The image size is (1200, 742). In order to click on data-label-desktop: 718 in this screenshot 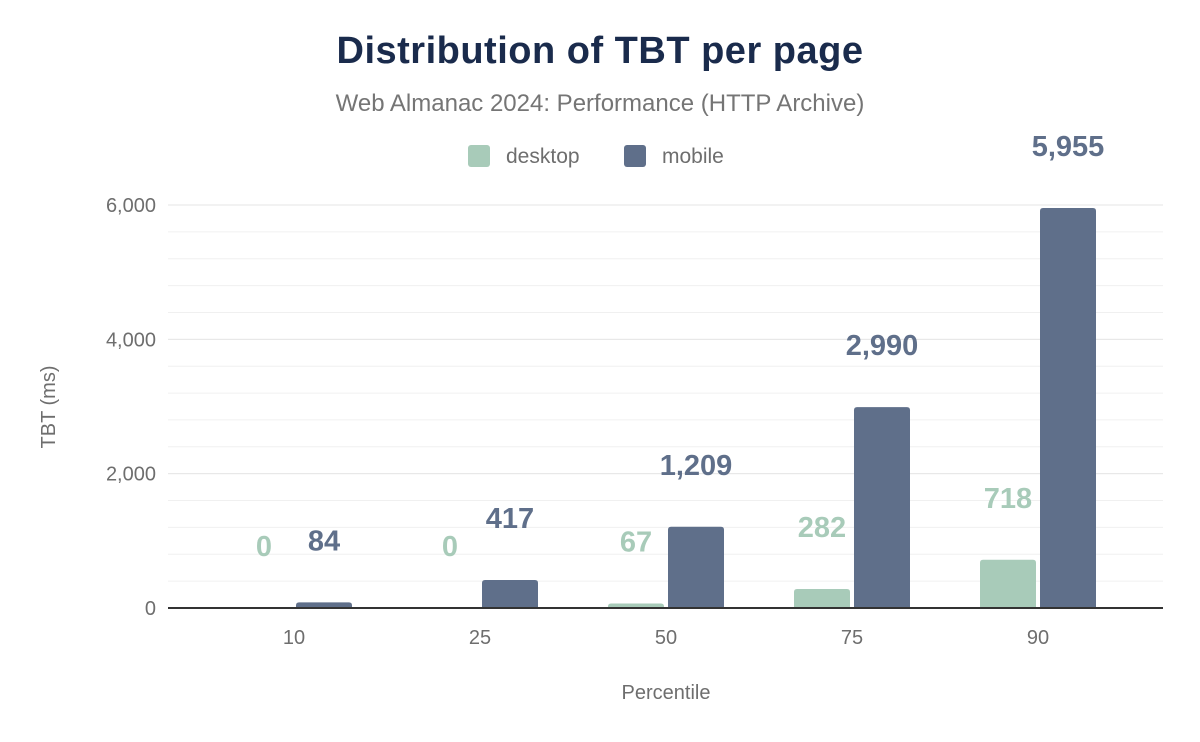, I will do `click(1008, 499)`.